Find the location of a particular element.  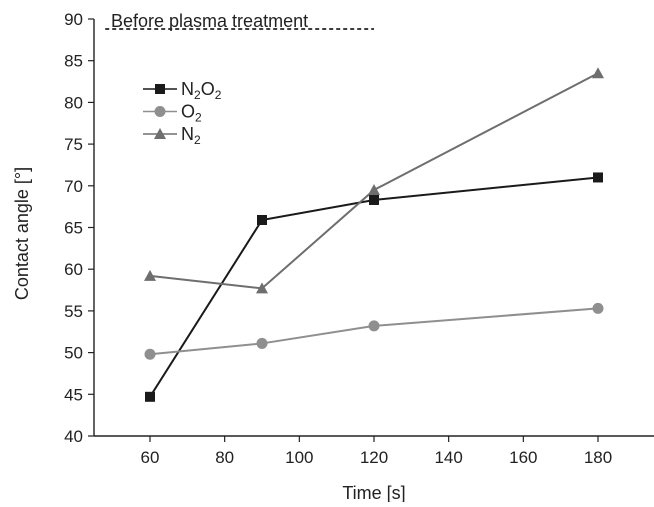

x-tick-label: 140 is located at coordinates (448, 457).